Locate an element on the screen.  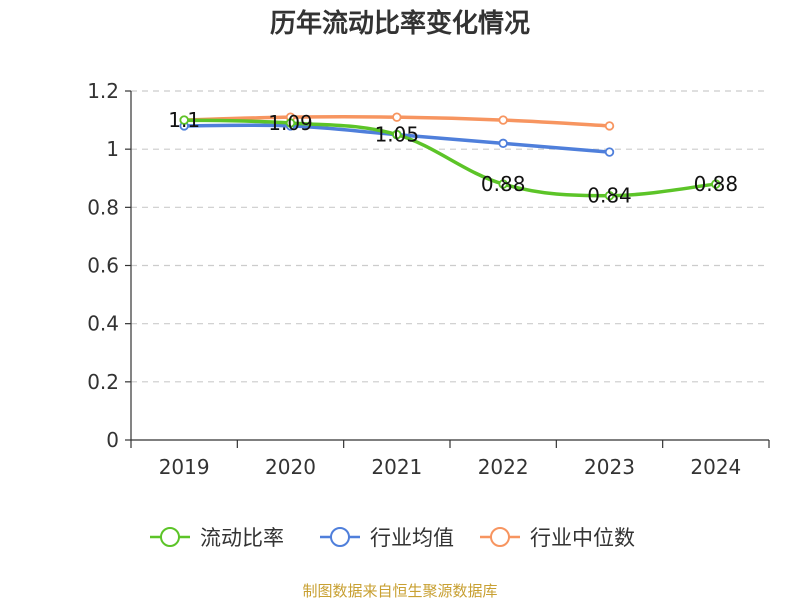
legend-label: 行业均值 is located at coordinates (412, 538).